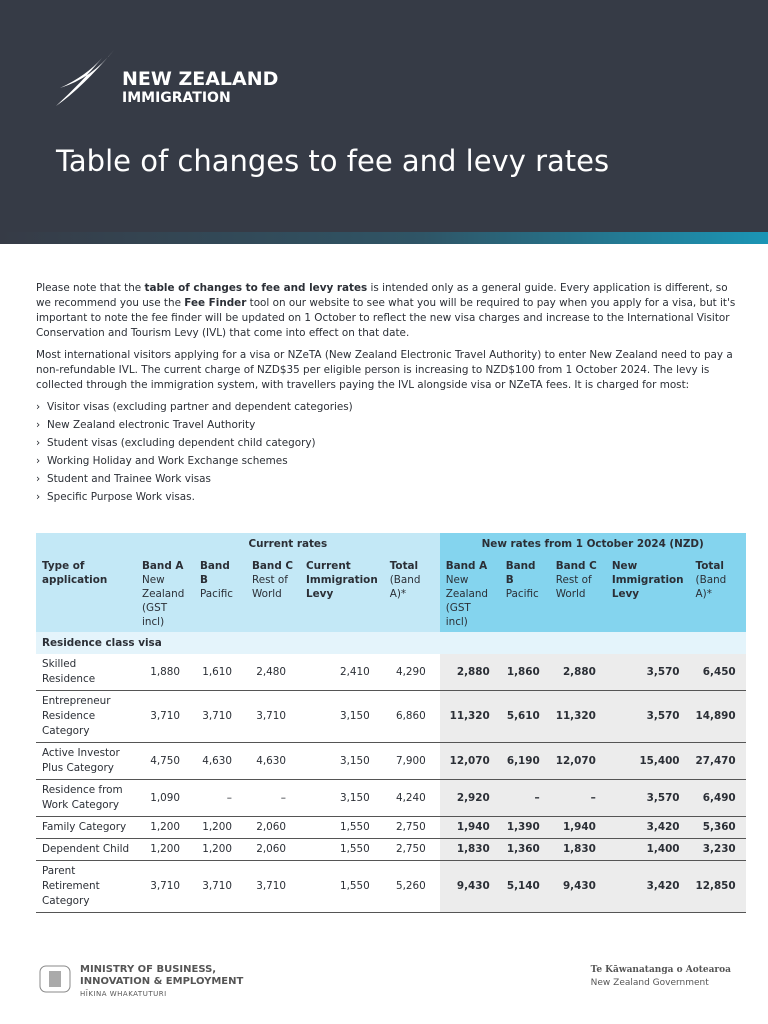 Image resolution: width=768 pixels, height=1024 pixels. What do you see at coordinates (411, 593) in the screenshot?
I see `column-header: Total (Band A)*` at bounding box center [411, 593].